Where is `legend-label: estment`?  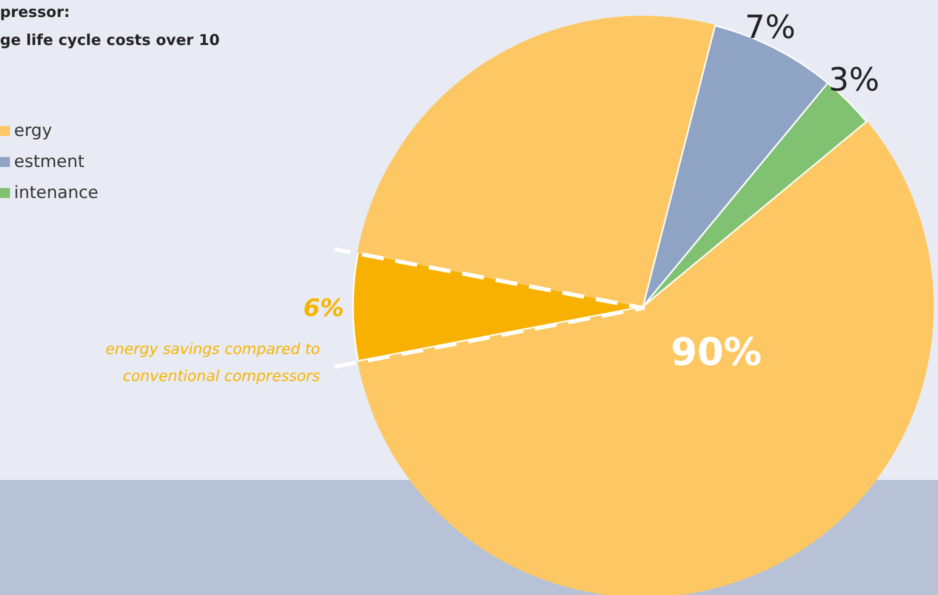
legend-label: estment is located at coordinates (49, 162).